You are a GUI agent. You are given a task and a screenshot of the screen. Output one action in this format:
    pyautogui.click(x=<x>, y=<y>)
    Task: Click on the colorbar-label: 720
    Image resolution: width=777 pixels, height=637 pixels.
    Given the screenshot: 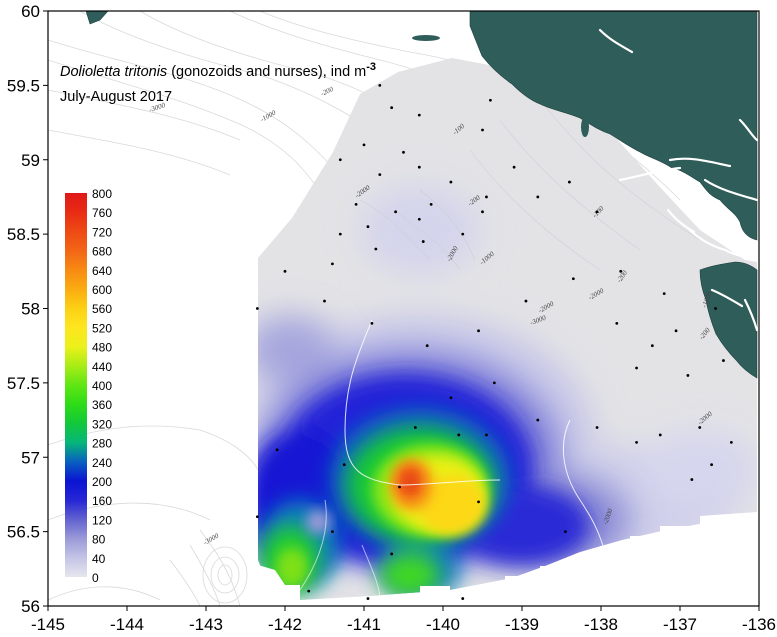 What is the action you would take?
    pyautogui.click(x=102, y=232)
    